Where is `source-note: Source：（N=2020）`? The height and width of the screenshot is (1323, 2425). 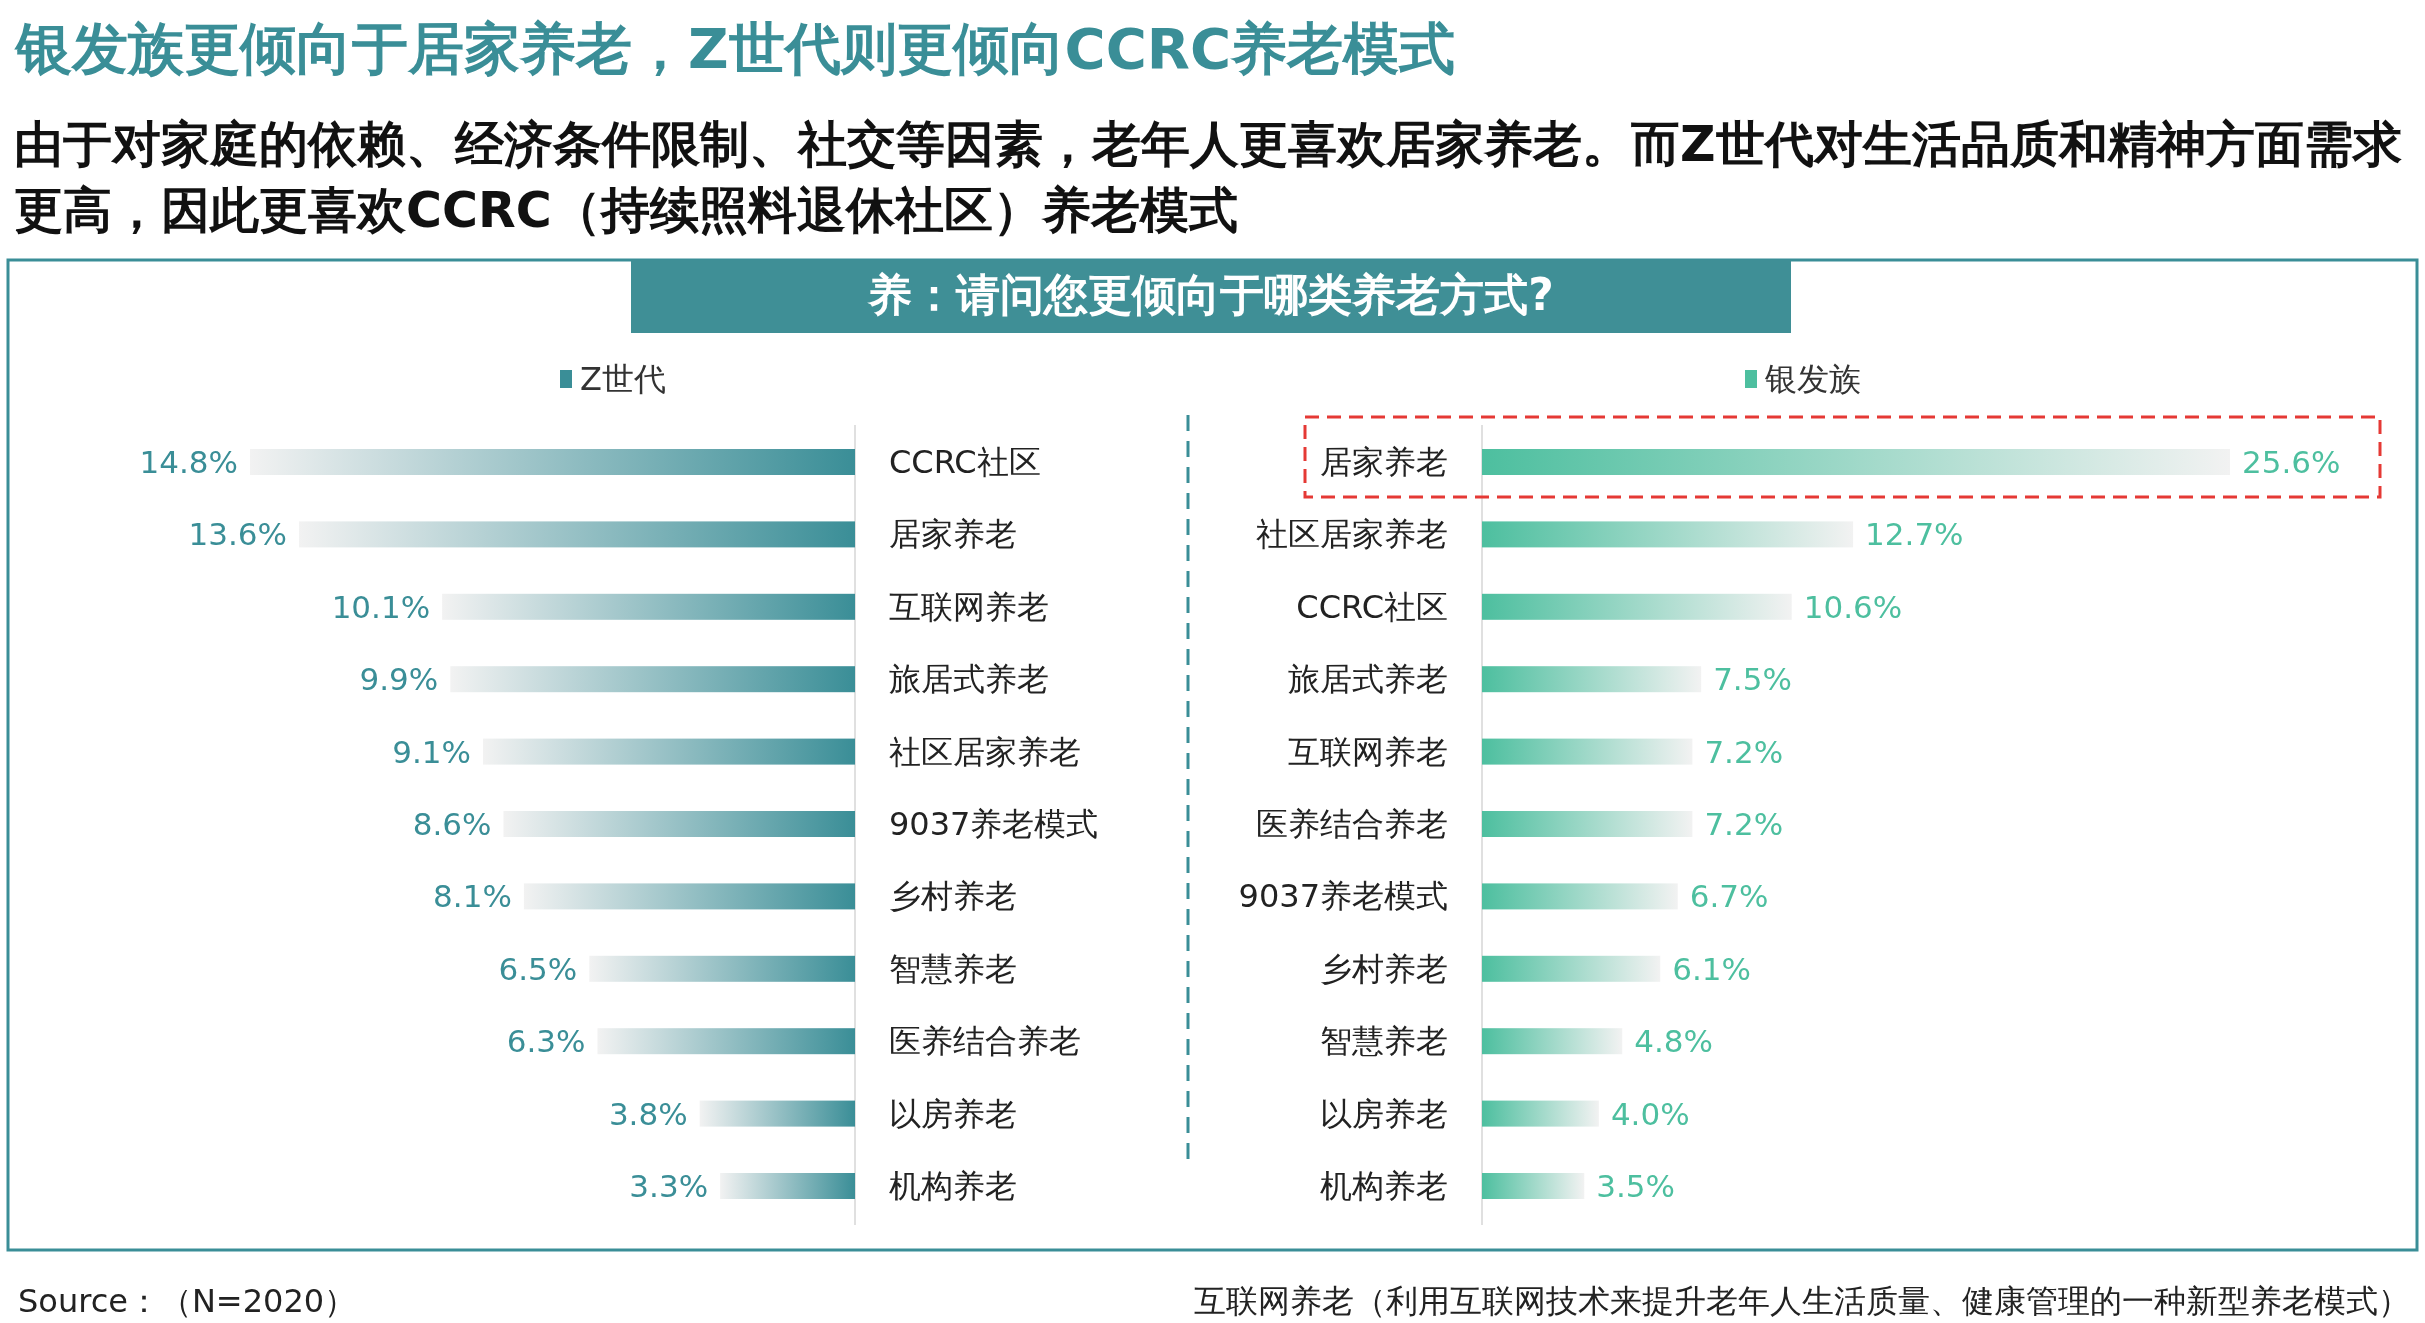 source-note: Source：（N=2020） is located at coordinates (187, 1301).